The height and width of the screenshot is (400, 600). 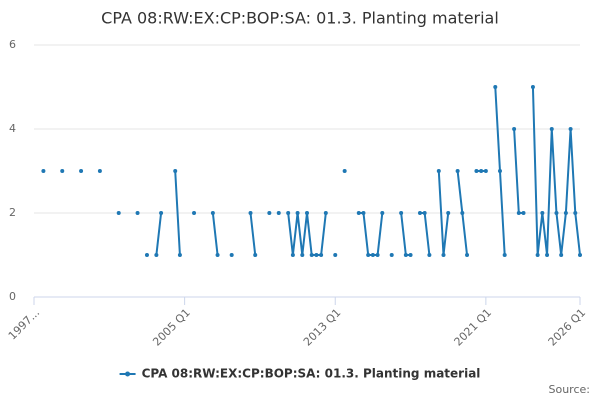 I want to click on y-tick-label: 0, so click(x=12, y=296).